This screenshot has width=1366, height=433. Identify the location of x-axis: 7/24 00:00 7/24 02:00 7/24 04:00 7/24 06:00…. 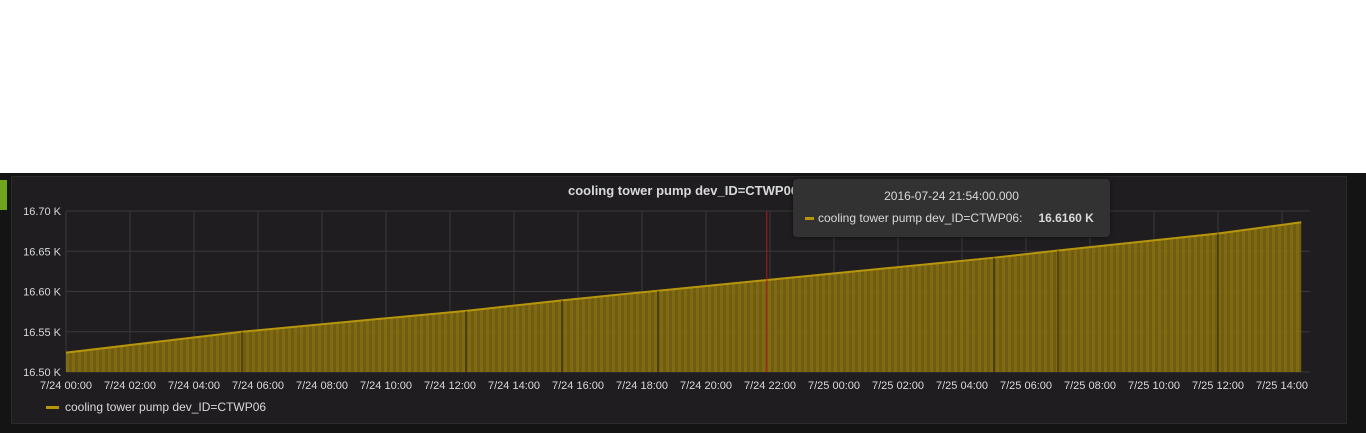
(674, 386).